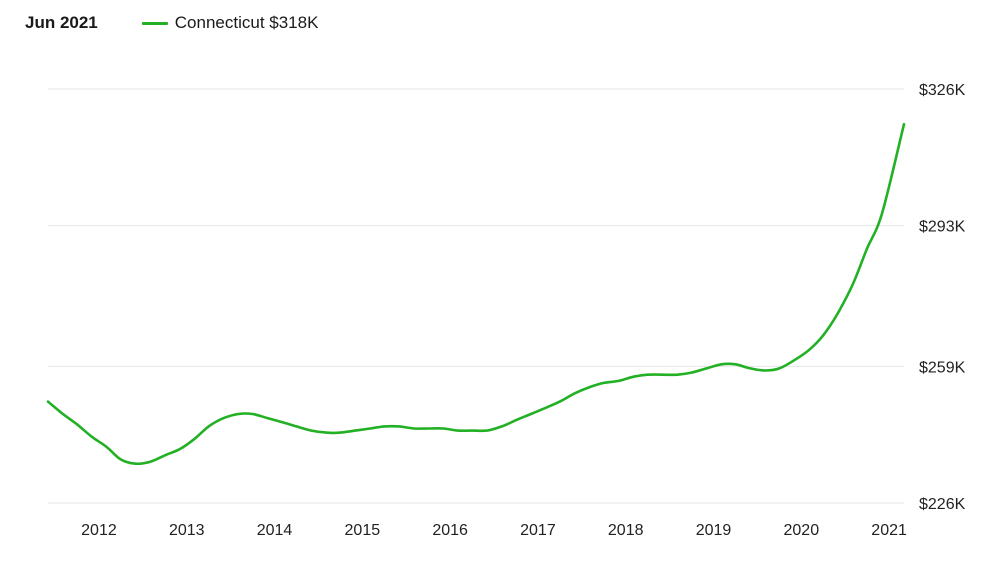 The width and height of the screenshot is (1000, 573). What do you see at coordinates (802, 530) in the screenshot?
I see `x-tick-label-2020: 2020` at bounding box center [802, 530].